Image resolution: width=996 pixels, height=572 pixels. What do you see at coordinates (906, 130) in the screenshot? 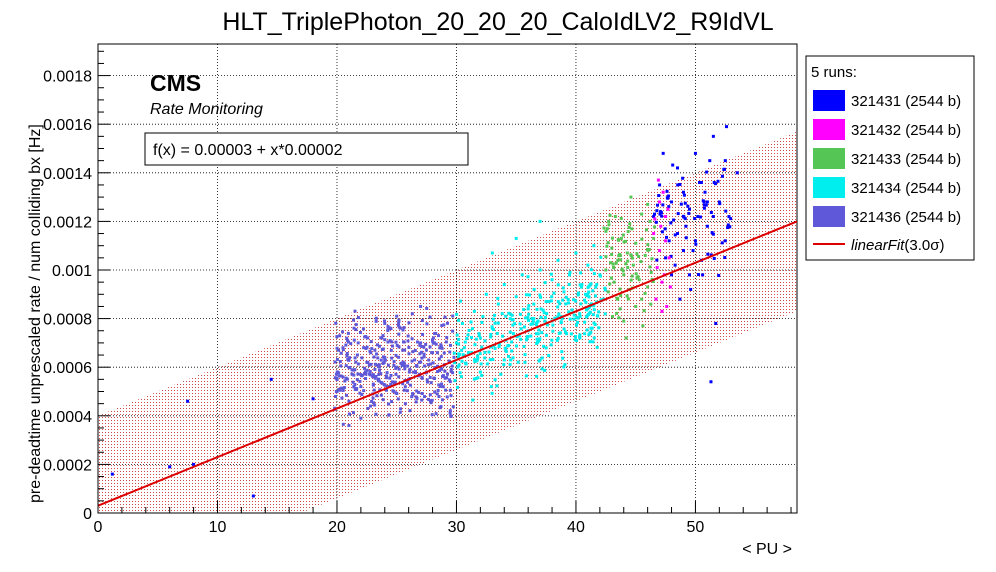
I see `legend-label: 321432 (2544 b)` at bounding box center [906, 130].